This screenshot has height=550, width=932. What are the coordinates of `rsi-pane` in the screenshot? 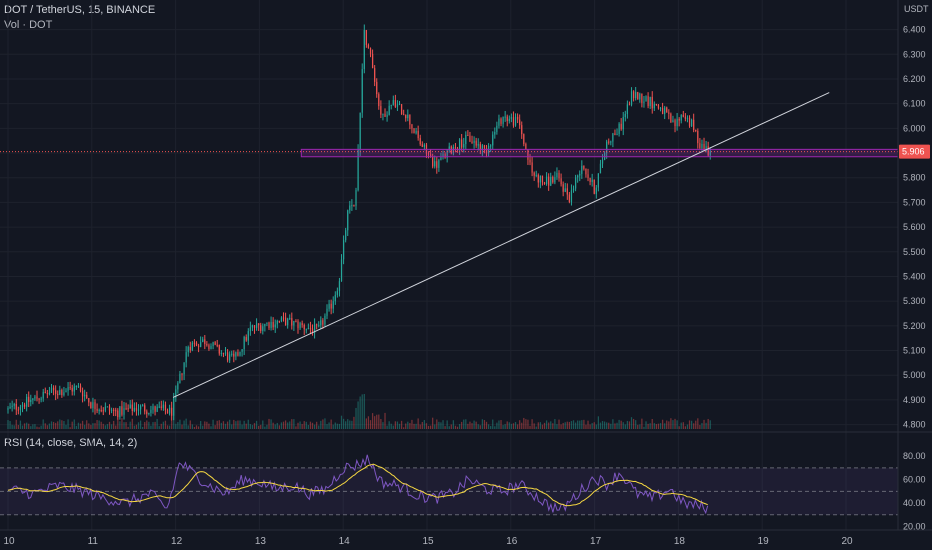 It's located at (449, 485).